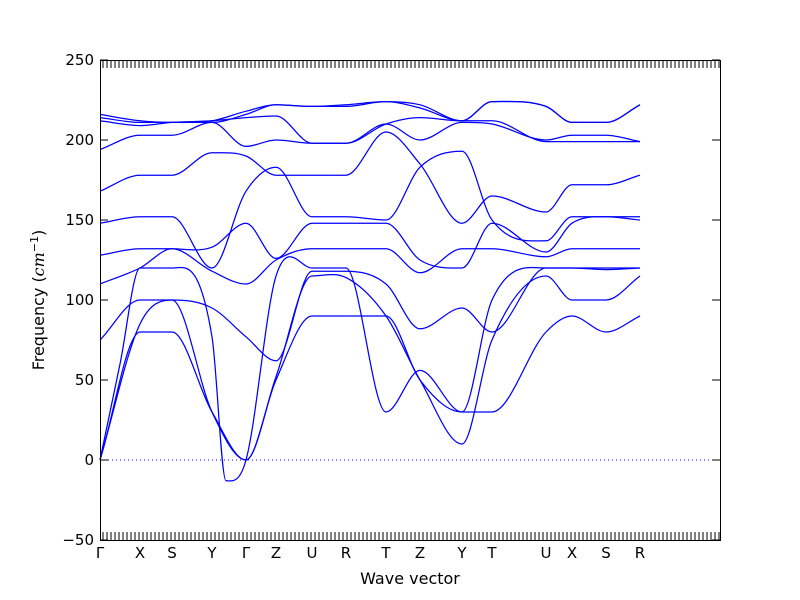 The image size is (800, 600). I want to click on y-axis-label-close: ), so click(38, 233).